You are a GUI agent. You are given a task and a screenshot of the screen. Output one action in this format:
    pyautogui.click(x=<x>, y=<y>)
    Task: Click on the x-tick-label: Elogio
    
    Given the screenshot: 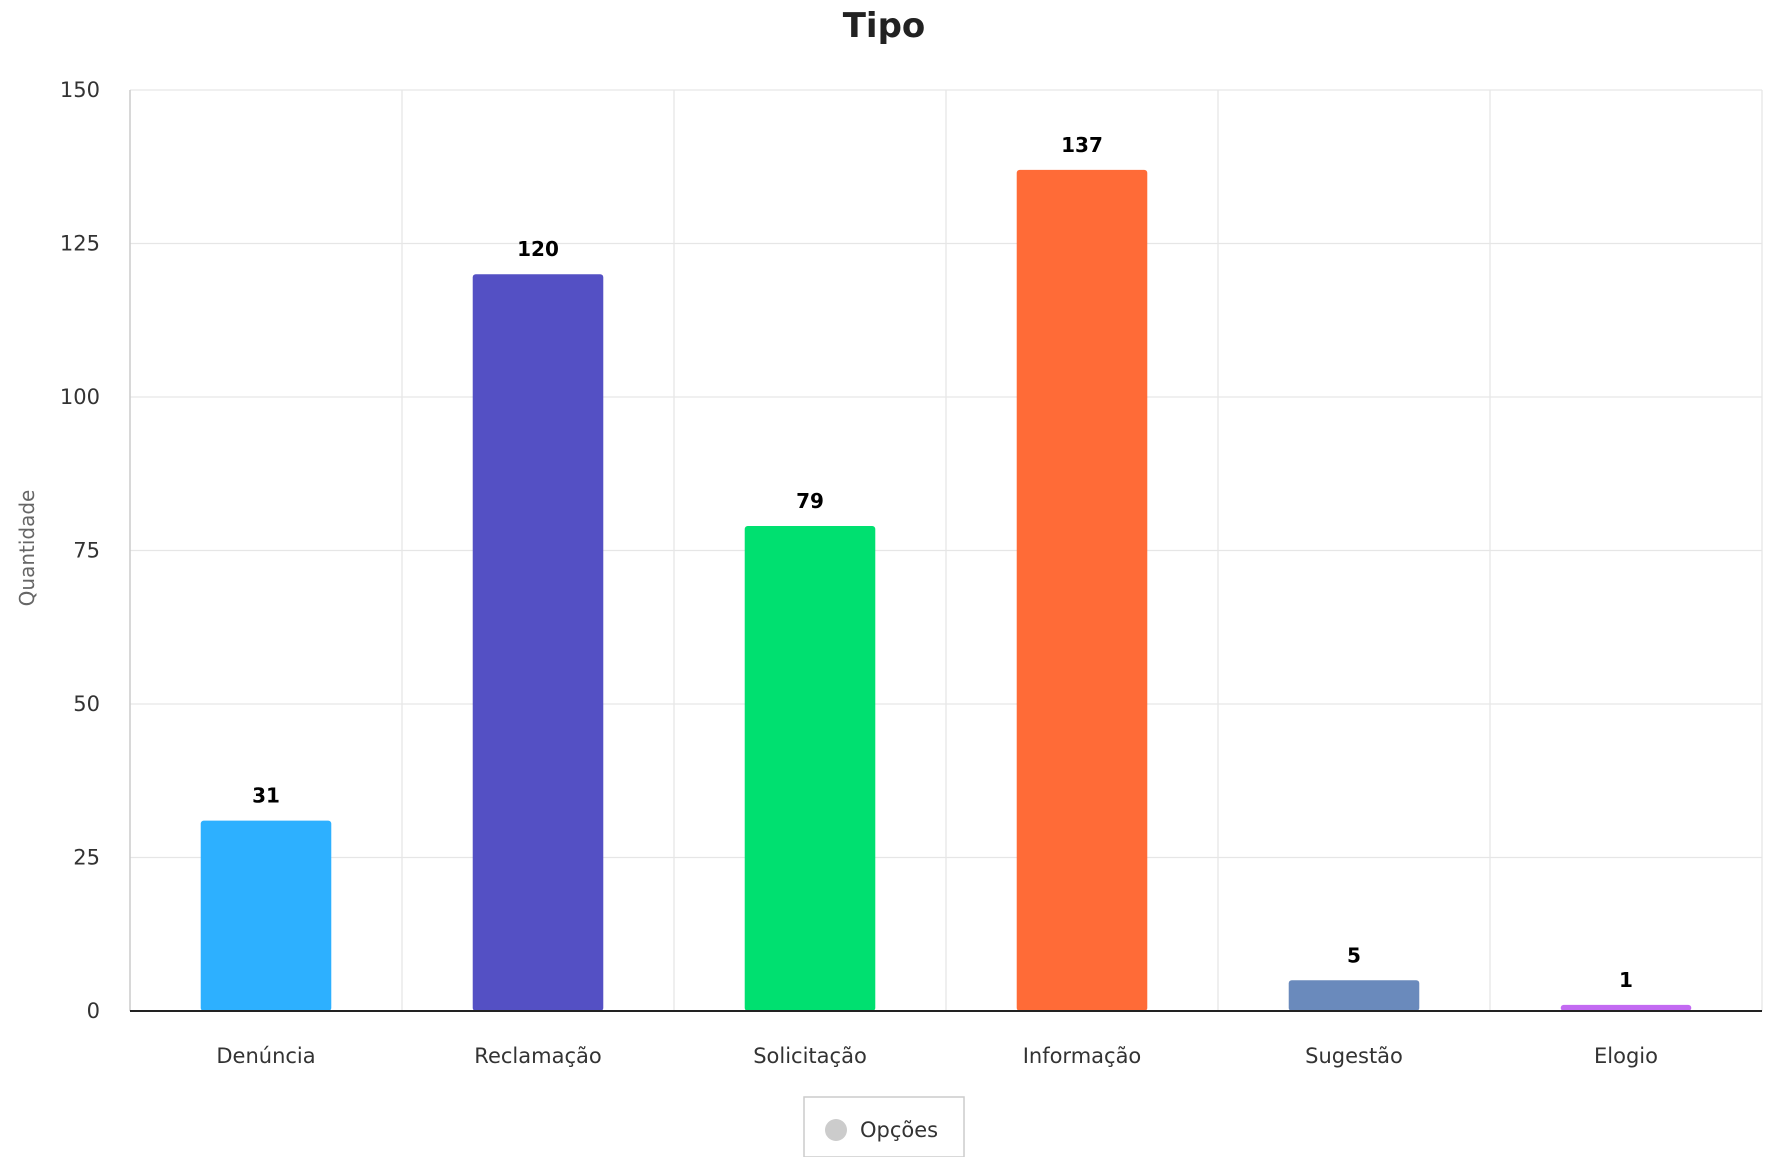 What is the action you would take?
    pyautogui.click(x=1626, y=1056)
    